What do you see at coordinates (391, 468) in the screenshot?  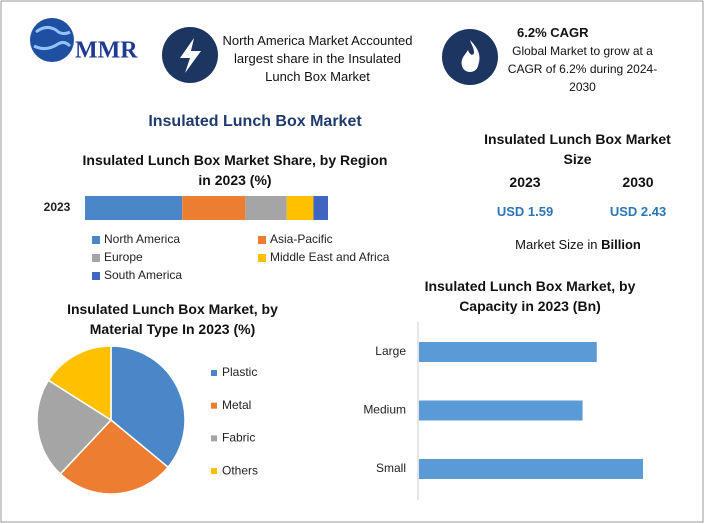 I see `y-tick-label: Small` at bounding box center [391, 468].